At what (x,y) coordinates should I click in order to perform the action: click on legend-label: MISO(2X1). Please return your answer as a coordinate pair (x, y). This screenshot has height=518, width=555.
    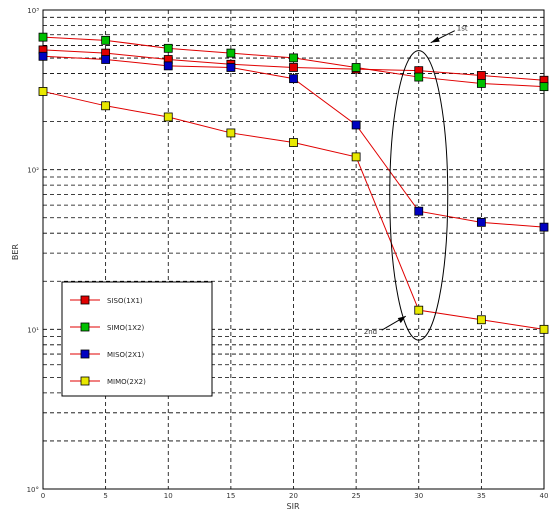
    Looking at the image, I should click on (125, 355).